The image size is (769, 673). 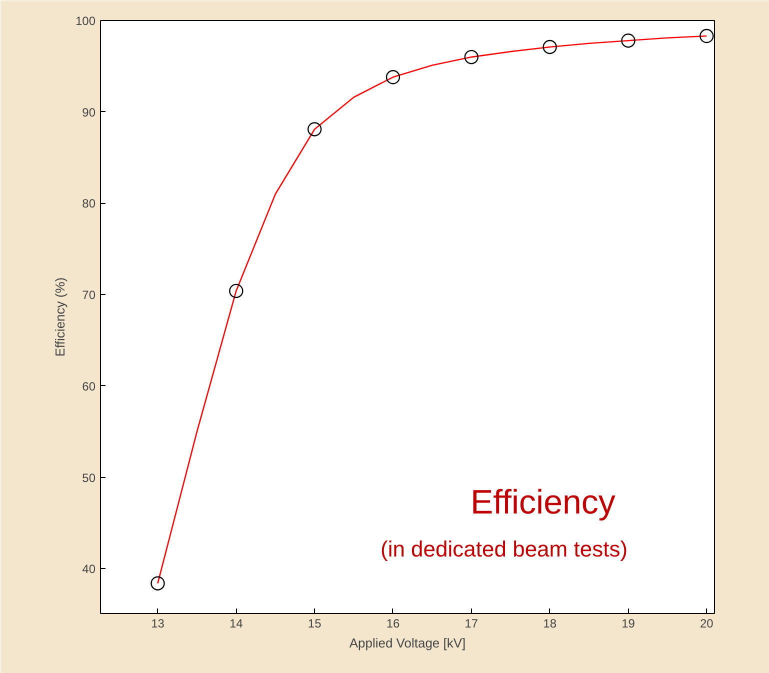 What do you see at coordinates (89, 112) in the screenshot?
I see `y-tick-label: 90` at bounding box center [89, 112].